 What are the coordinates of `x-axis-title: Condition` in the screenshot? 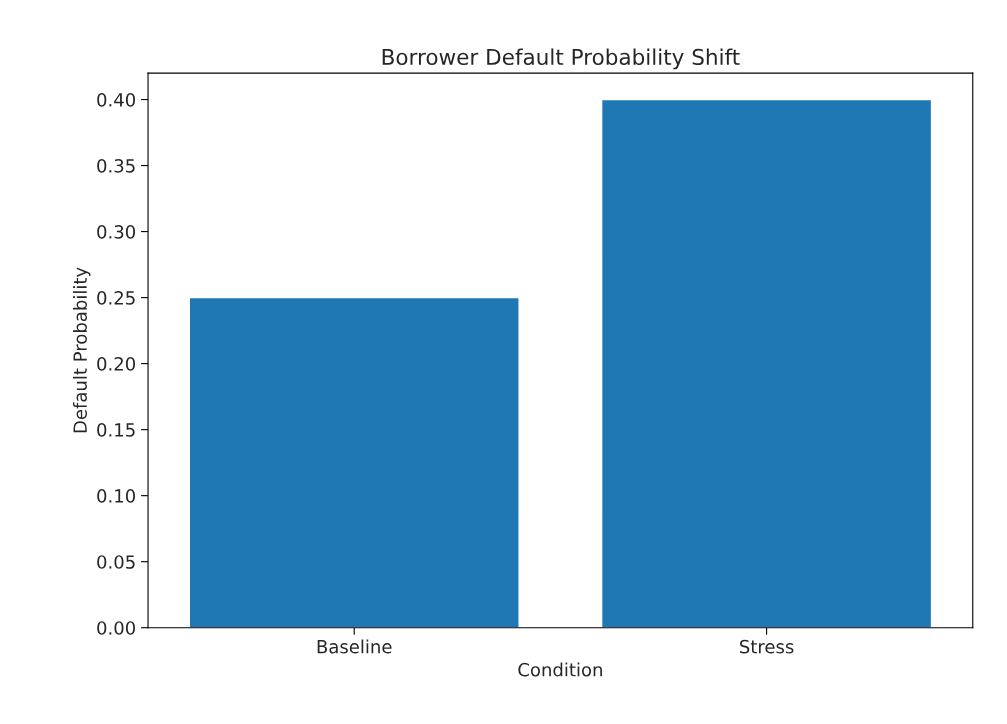 It's located at (560, 669).